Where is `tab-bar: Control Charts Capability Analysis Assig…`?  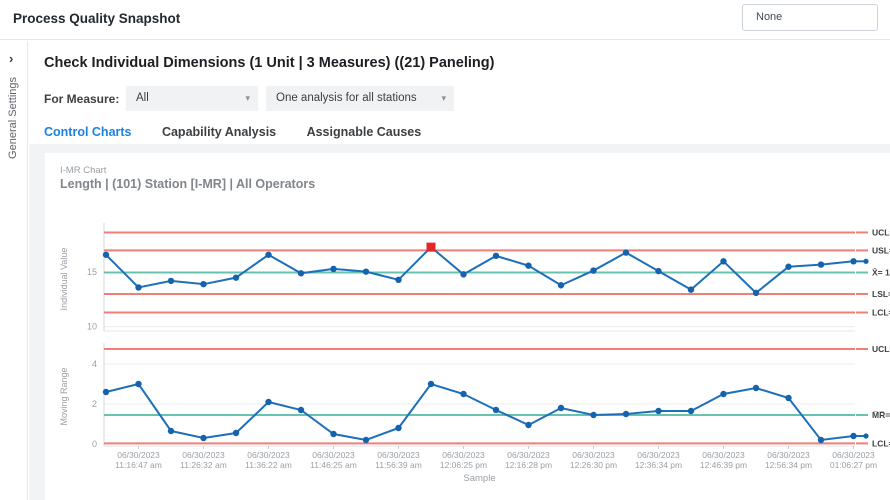
tab-bar: Control Charts Capability Analysis Assig… is located at coordinates (245, 135).